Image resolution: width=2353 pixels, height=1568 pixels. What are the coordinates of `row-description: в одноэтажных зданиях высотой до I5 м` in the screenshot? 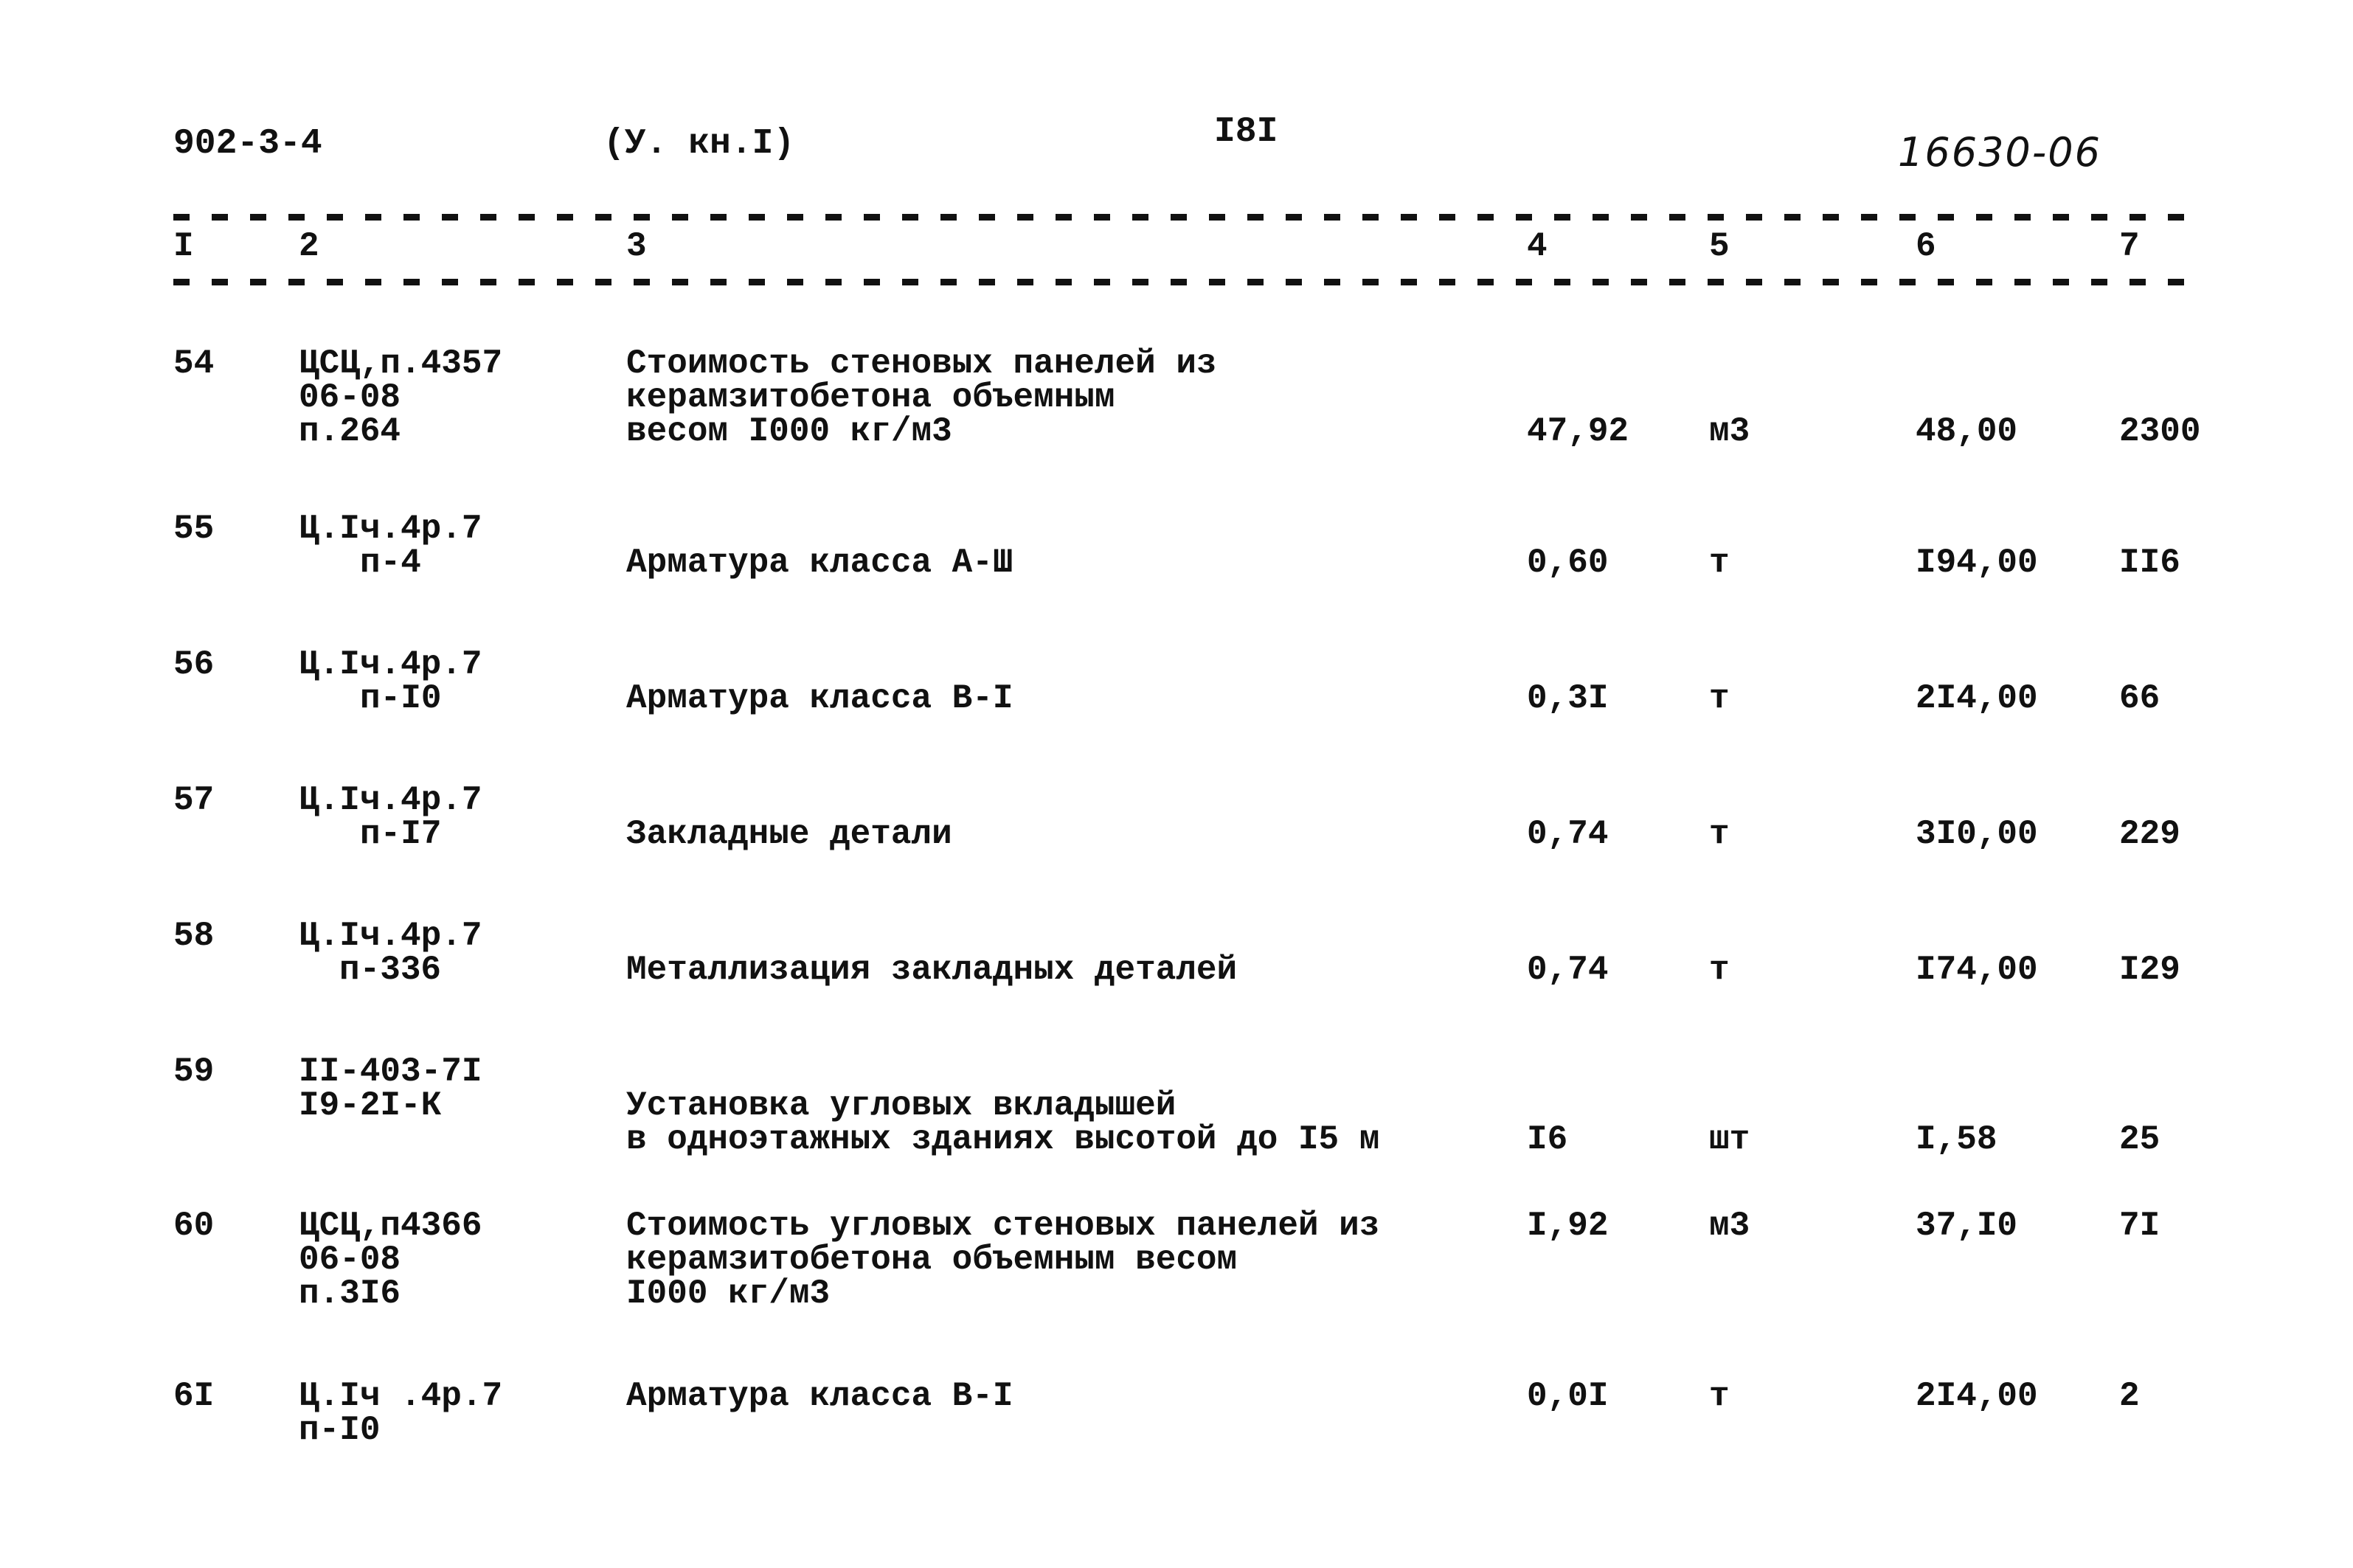 It's located at (1003, 1139).